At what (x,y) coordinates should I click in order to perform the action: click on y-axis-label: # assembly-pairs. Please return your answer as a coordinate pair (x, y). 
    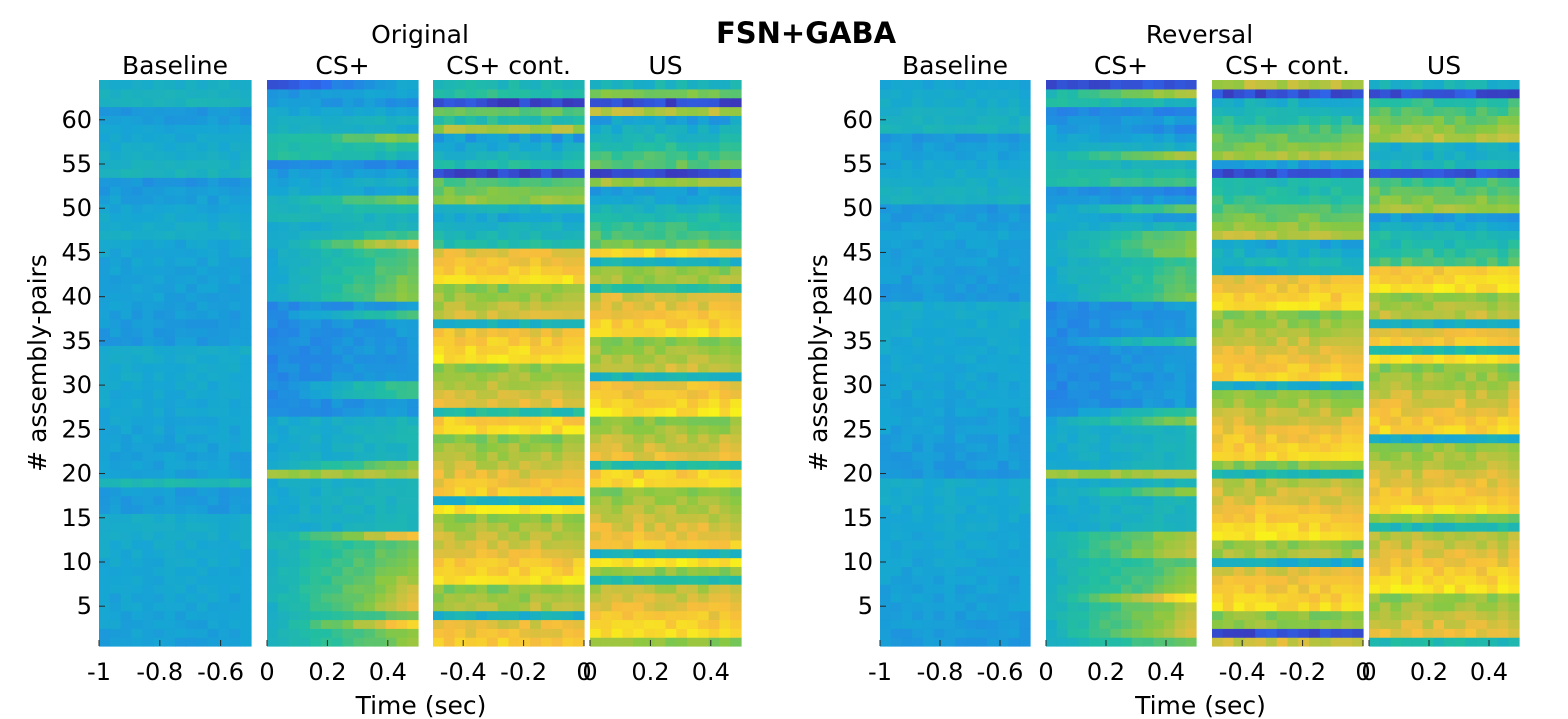
    Looking at the image, I should click on (37, 363).